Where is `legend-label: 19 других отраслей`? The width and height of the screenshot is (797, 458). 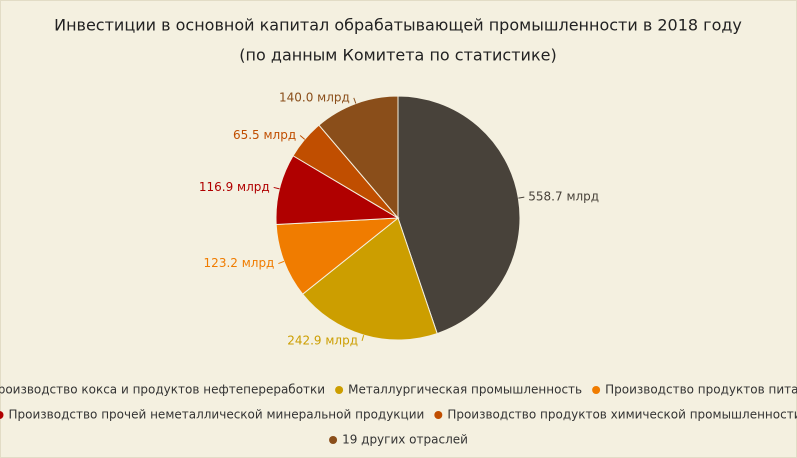
legend-label: 19 других отраслей is located at coordinates (405, 440).